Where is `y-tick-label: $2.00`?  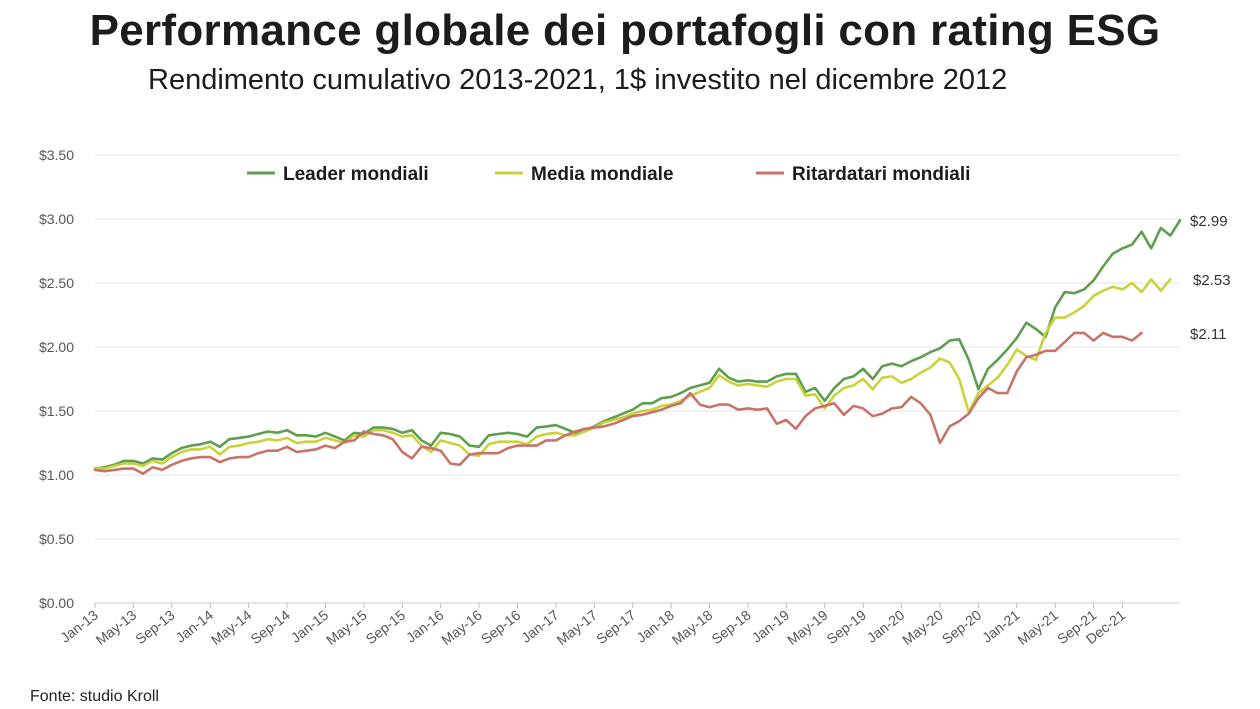
y-tick-label: $2.00 is located at coordinates (56, 347).